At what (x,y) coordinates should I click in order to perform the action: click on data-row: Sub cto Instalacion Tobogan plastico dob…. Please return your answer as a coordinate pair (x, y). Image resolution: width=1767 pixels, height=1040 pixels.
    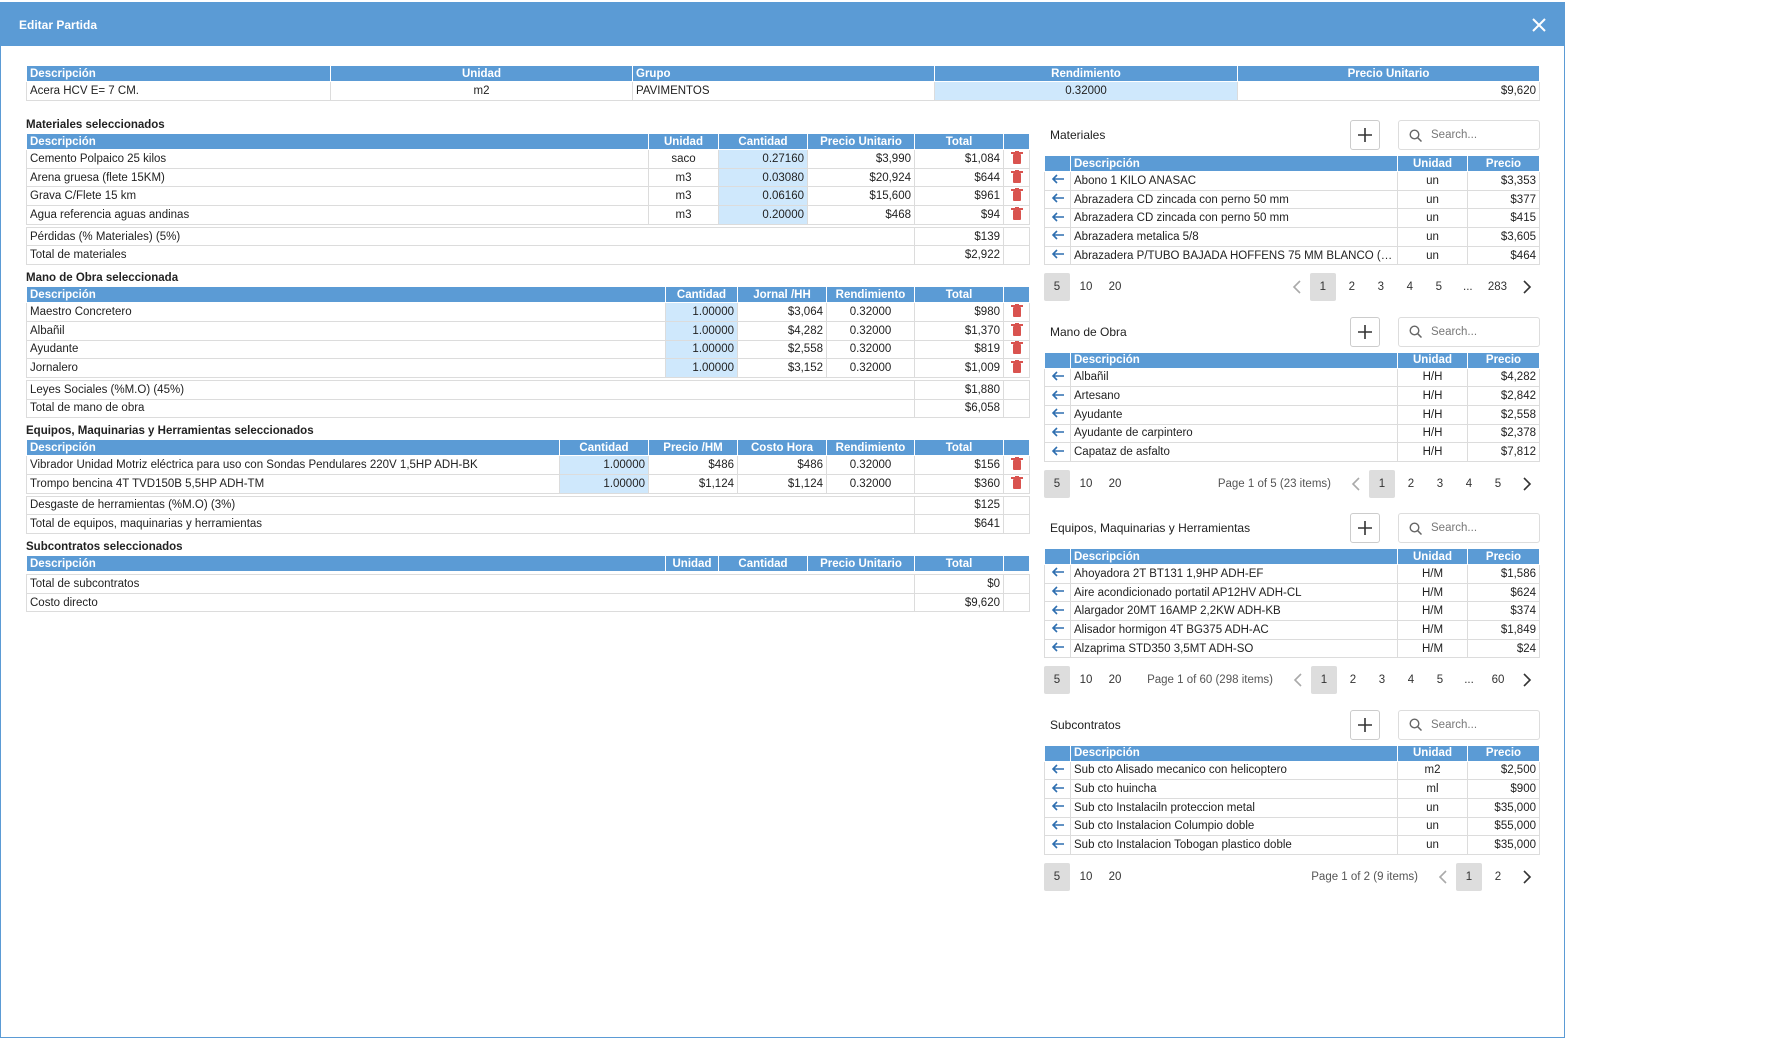
    Looking at the image, I should click on (1292, 845).